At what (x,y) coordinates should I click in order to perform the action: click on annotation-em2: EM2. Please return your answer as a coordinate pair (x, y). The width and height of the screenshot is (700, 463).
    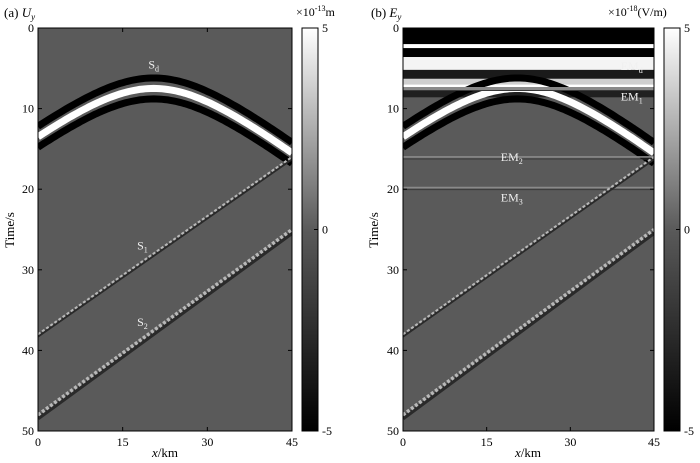
    Looking at the image, I should click on (512, 158).